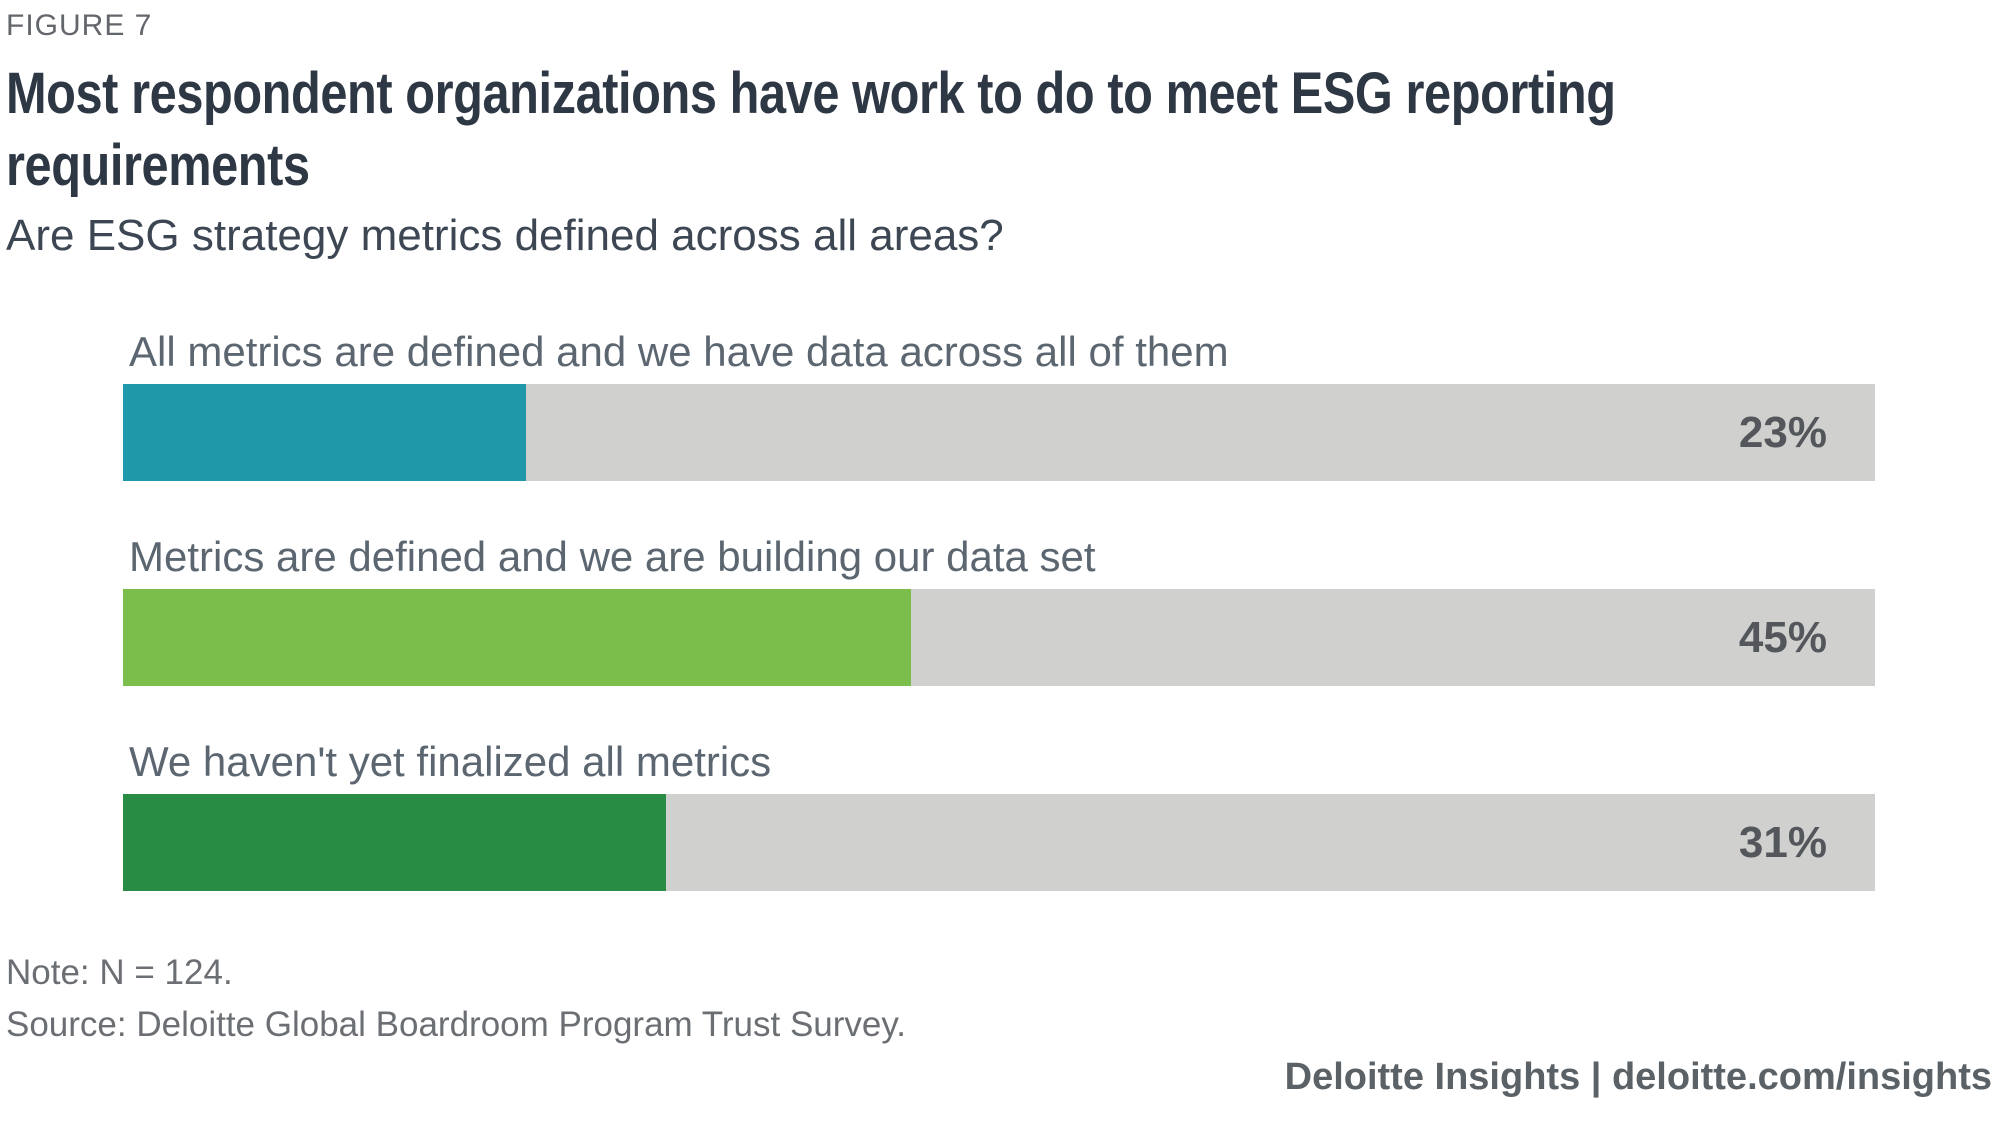 This screenshot has height=1127, width=2000. What do you see at coordinates (999, 842) in the screenshot?
I see `bar-track: 31%` at bounding box center [999, 842].